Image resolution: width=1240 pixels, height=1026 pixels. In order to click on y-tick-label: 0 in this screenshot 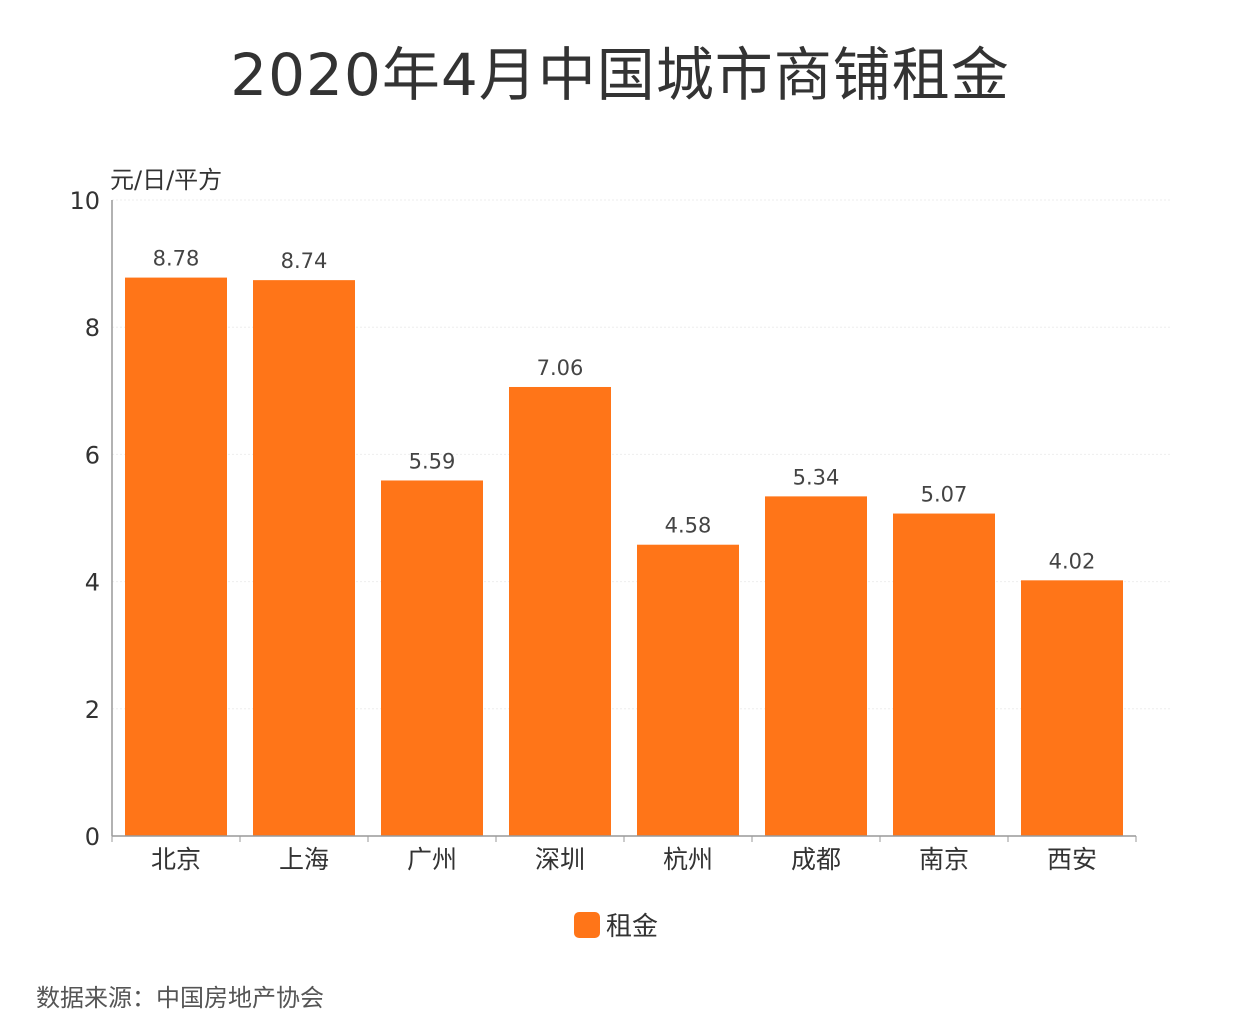, I will do `click(92, 837)`.